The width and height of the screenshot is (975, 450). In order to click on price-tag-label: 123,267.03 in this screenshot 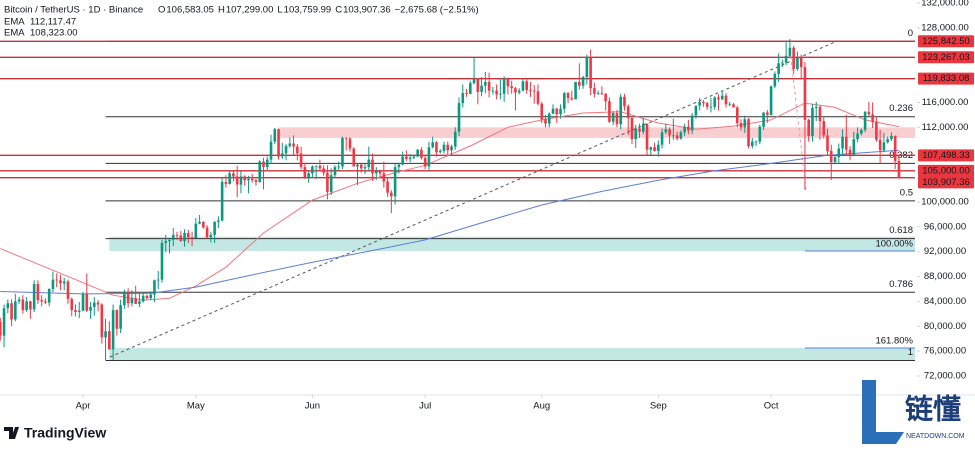, I will do `click(946, 57)`.